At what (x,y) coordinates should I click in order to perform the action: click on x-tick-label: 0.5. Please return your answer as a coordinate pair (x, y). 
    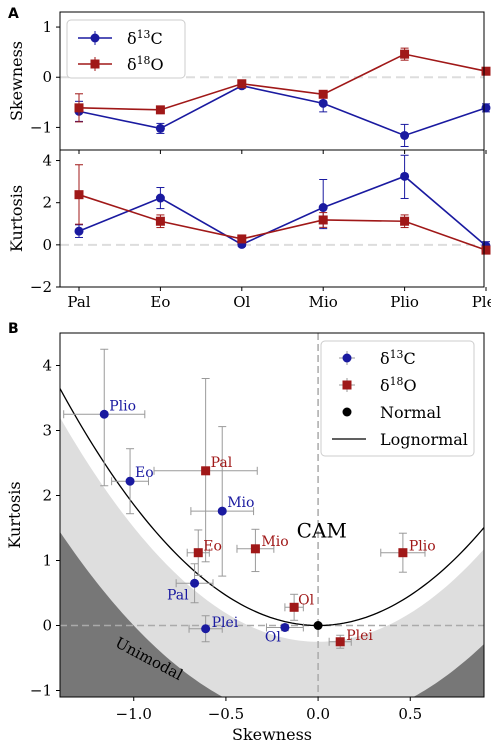
    Looking at the image, I should click on (410, 714).